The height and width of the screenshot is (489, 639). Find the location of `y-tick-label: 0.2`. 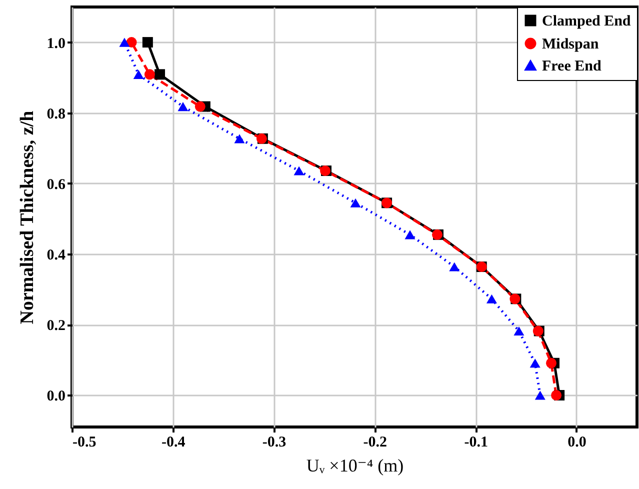

y-tick-label: 0.2 is located at coordinates (56, 326).